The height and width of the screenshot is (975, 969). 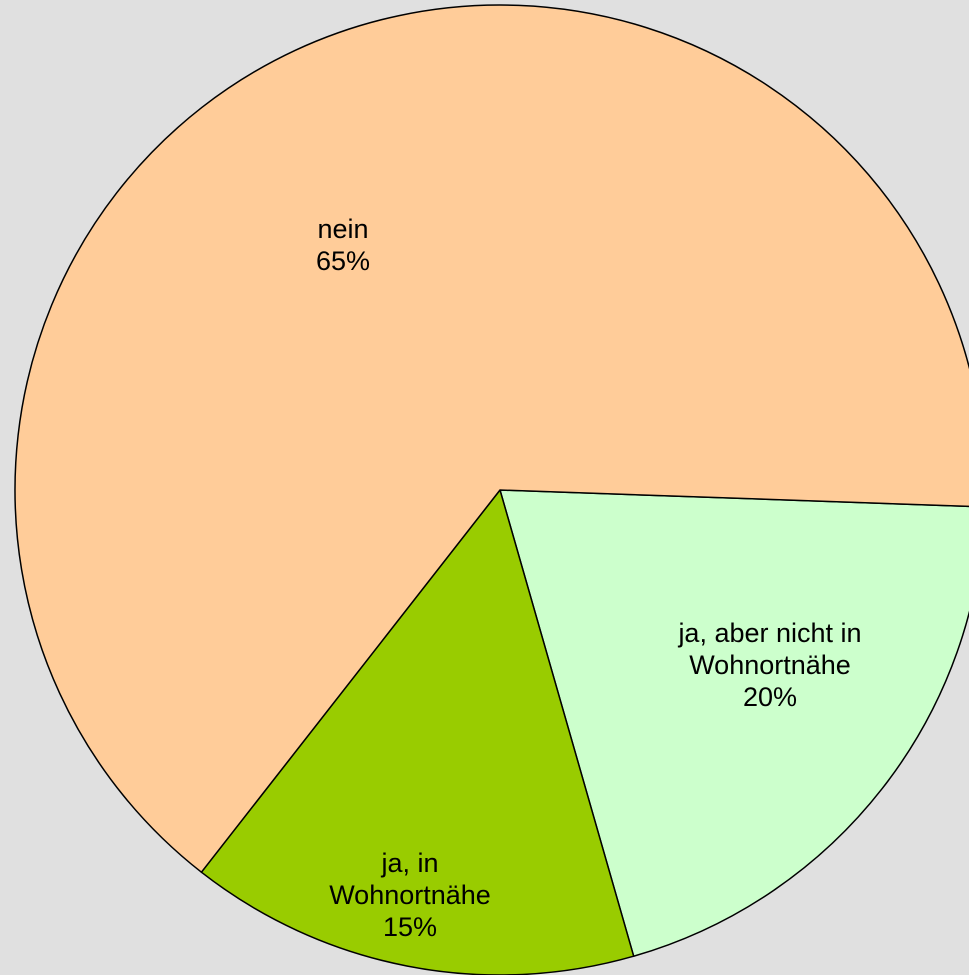 I want to click on slice-label-text: nein 65%, so click(x=343, y=245).